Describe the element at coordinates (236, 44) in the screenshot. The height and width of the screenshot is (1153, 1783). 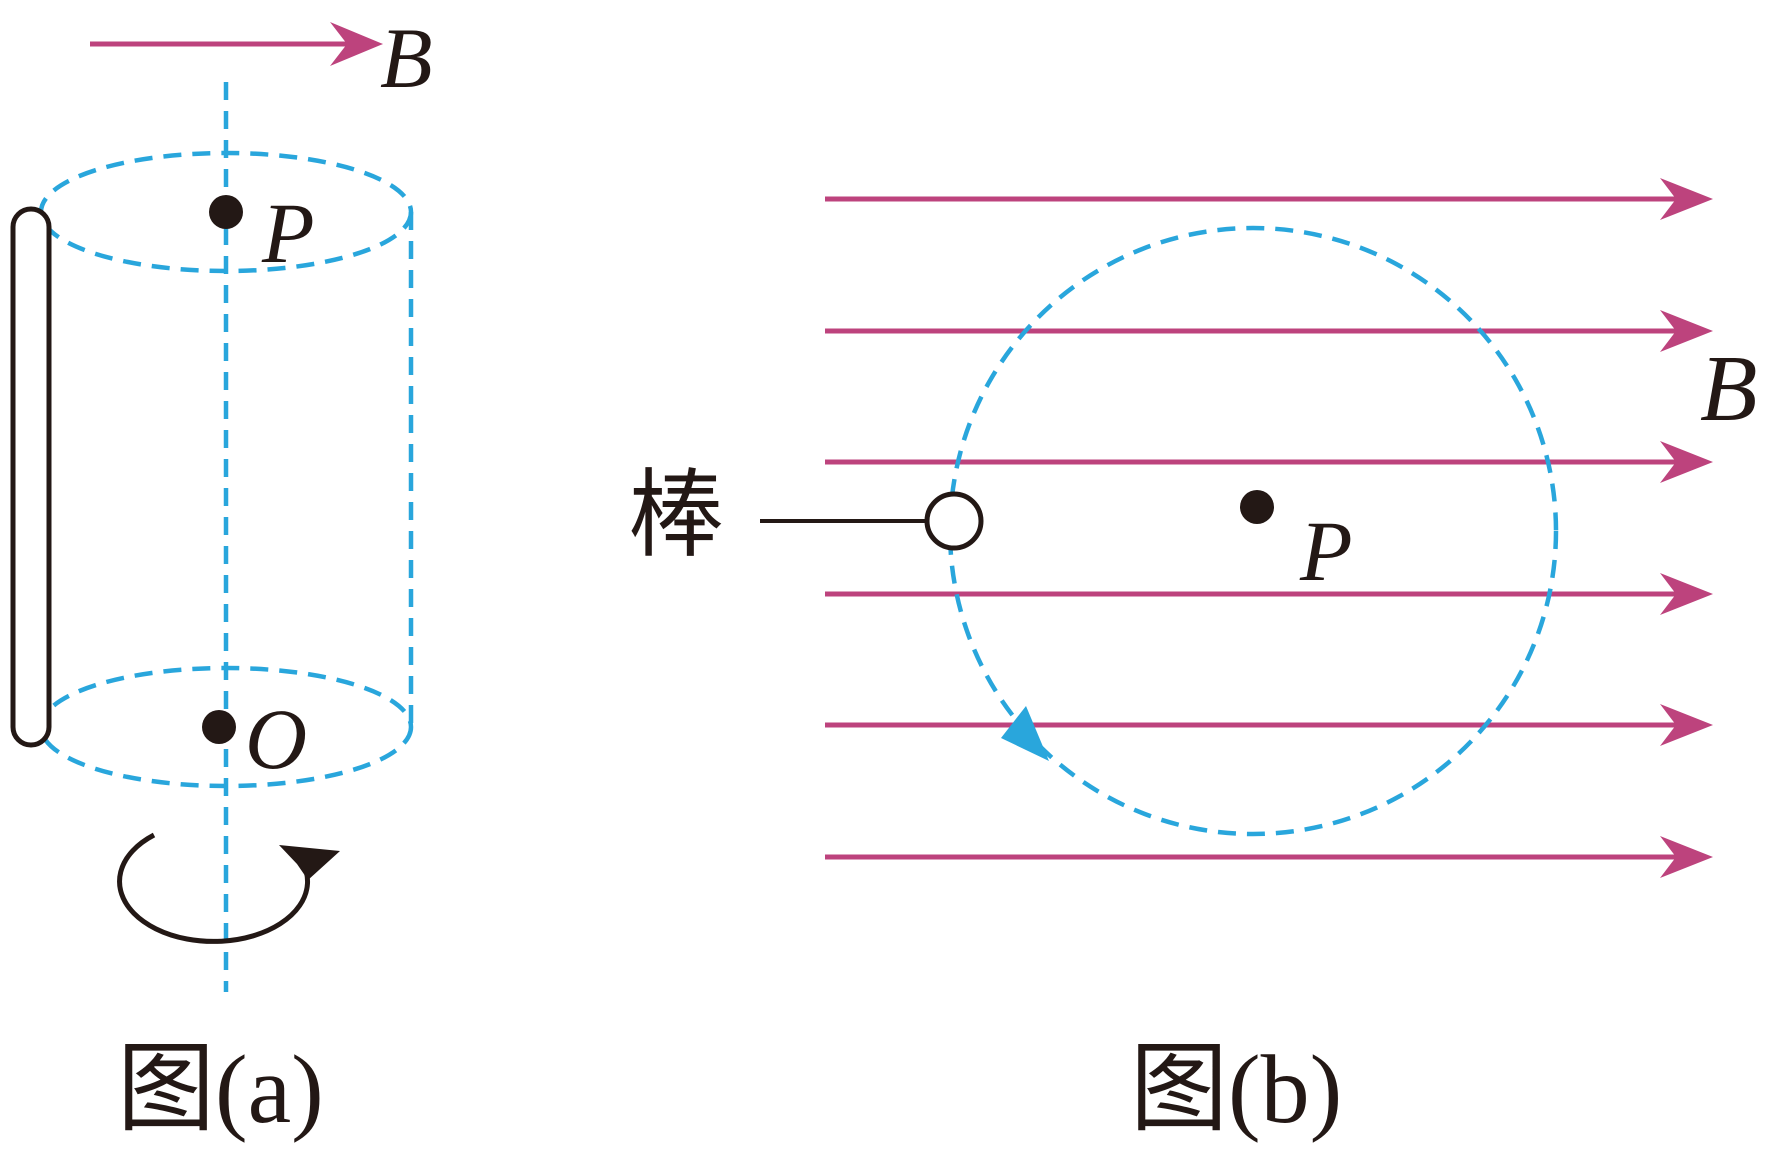
I see `figure-a-field-arrow` at that location.